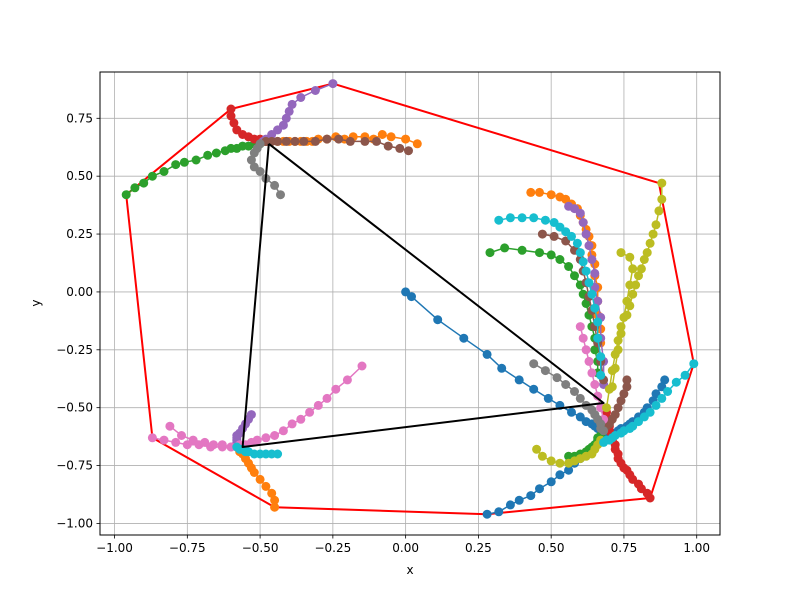  I want to click on y-tick-label: −0.25, so click(74, 350).